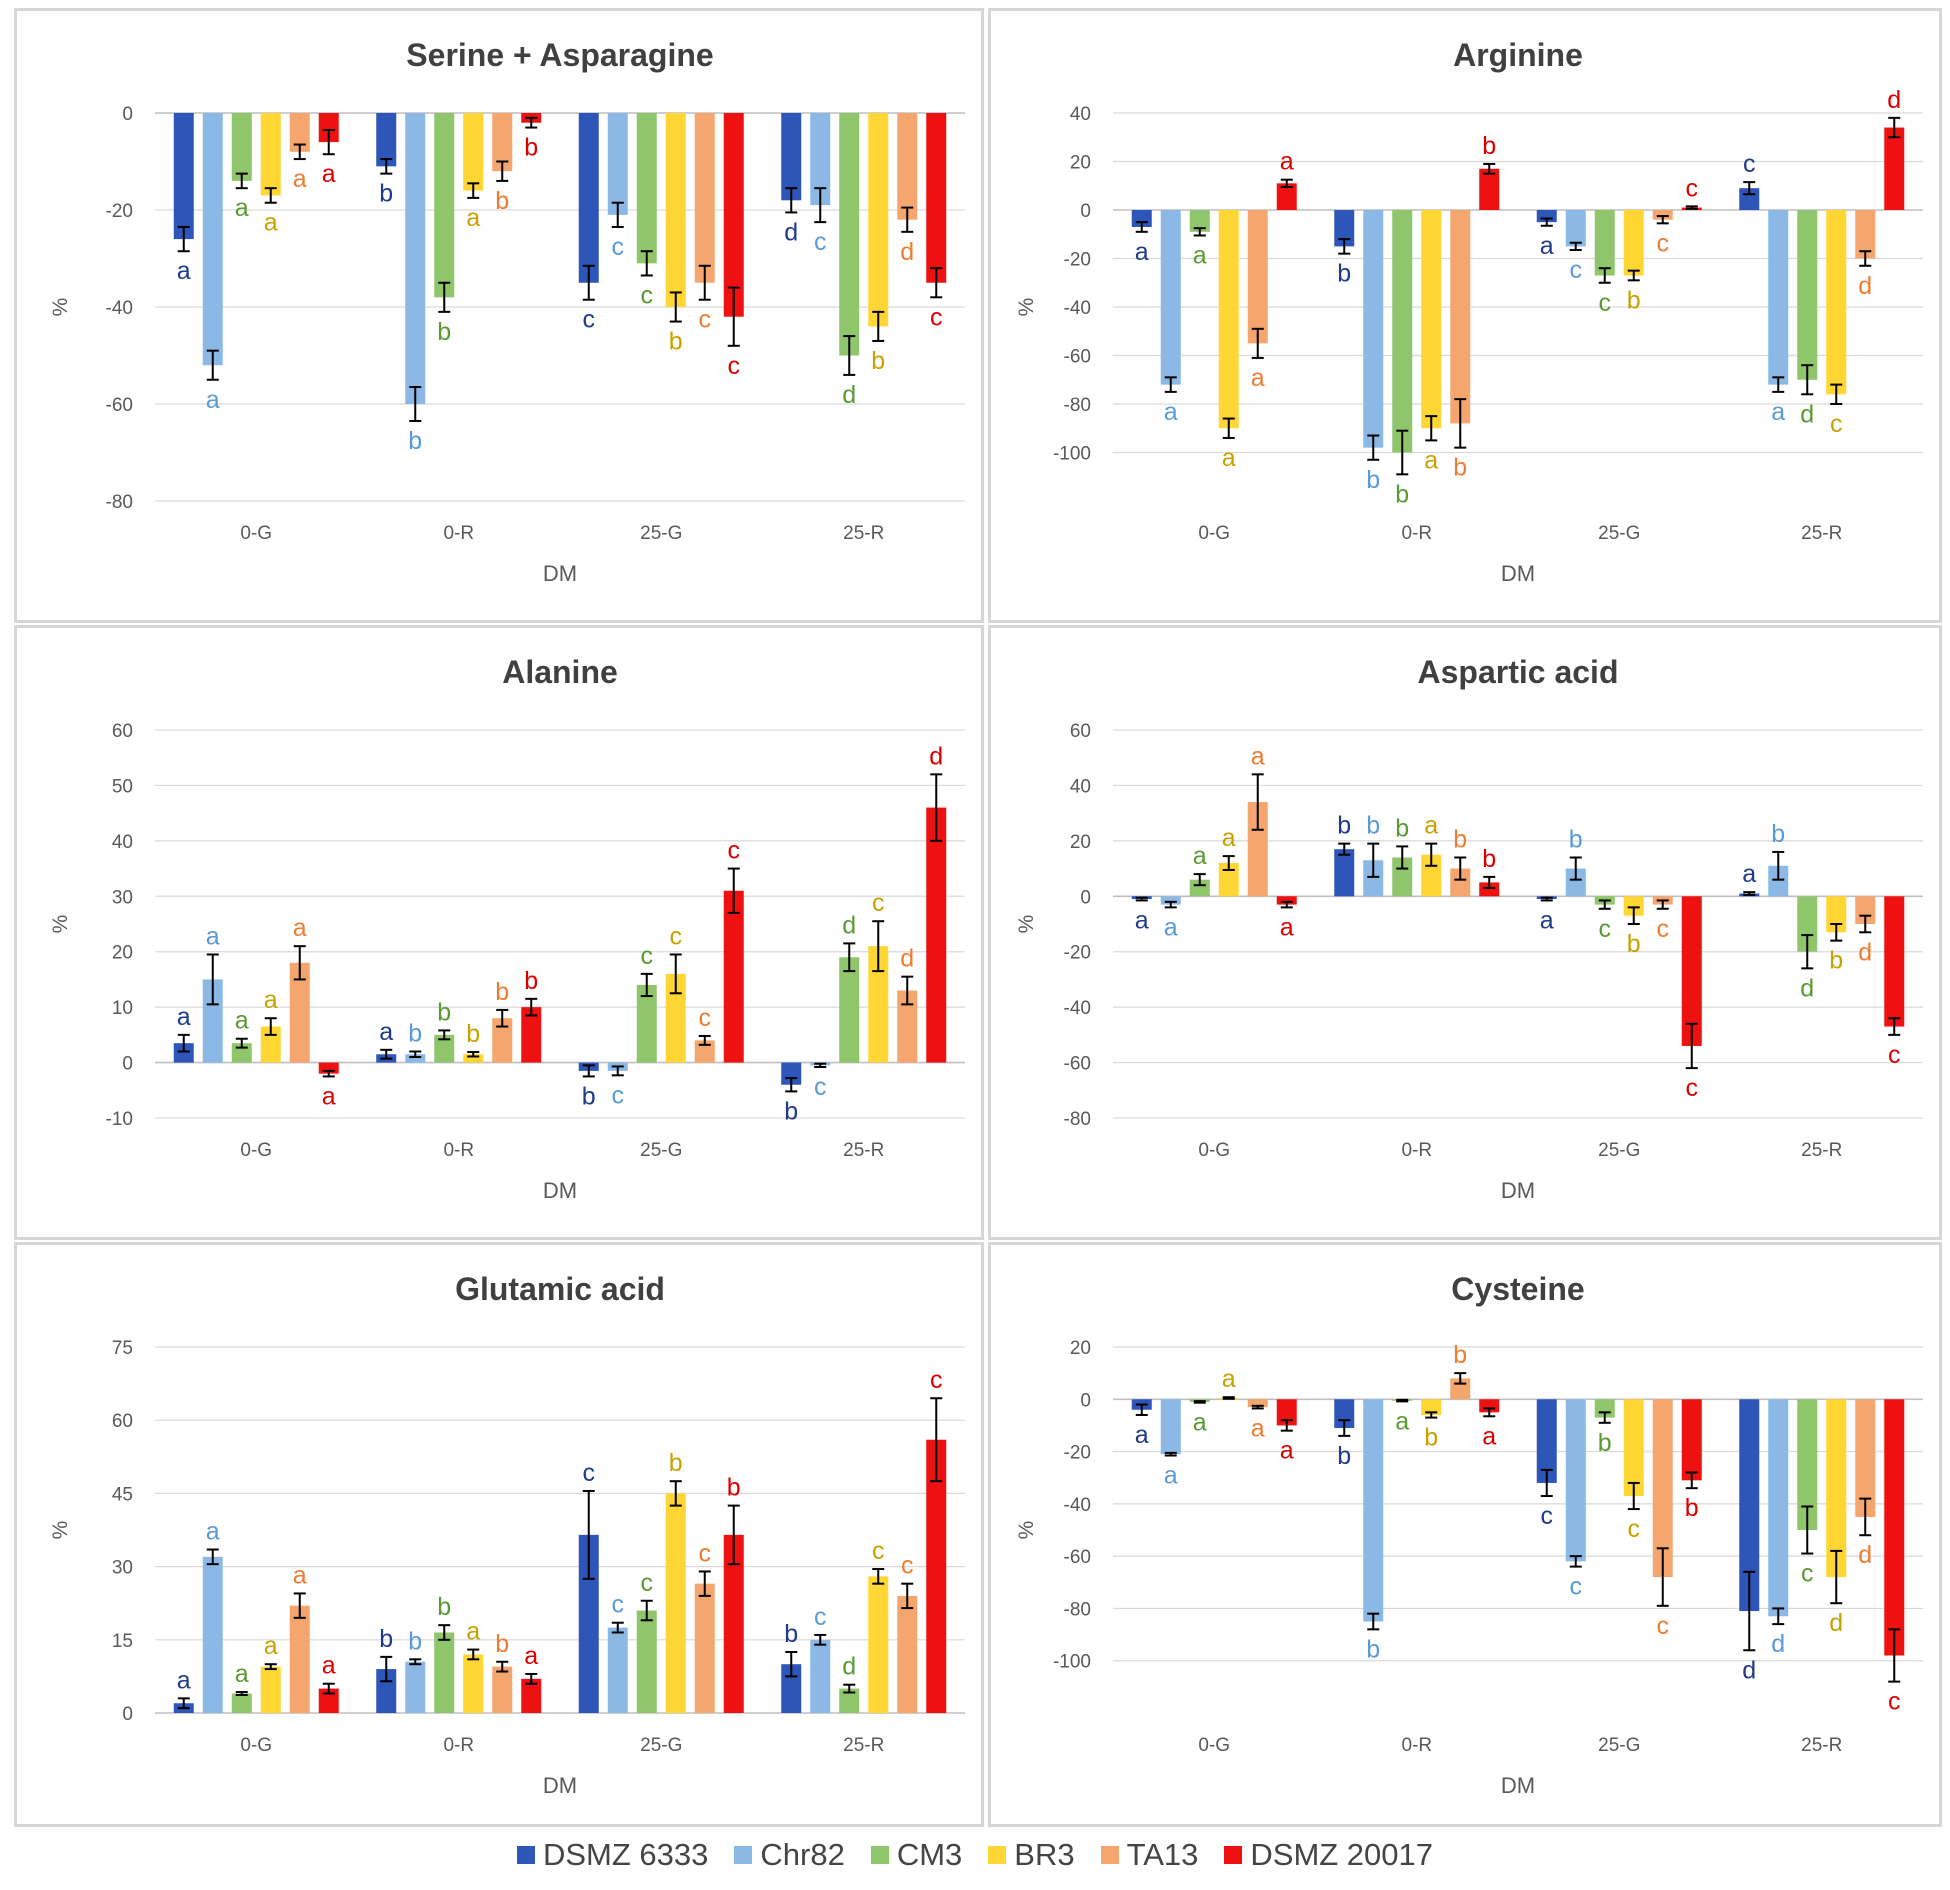 This screenshot has height=1890, width=1950. I want to click on legend-item: BR3, so click(1031, 1855).